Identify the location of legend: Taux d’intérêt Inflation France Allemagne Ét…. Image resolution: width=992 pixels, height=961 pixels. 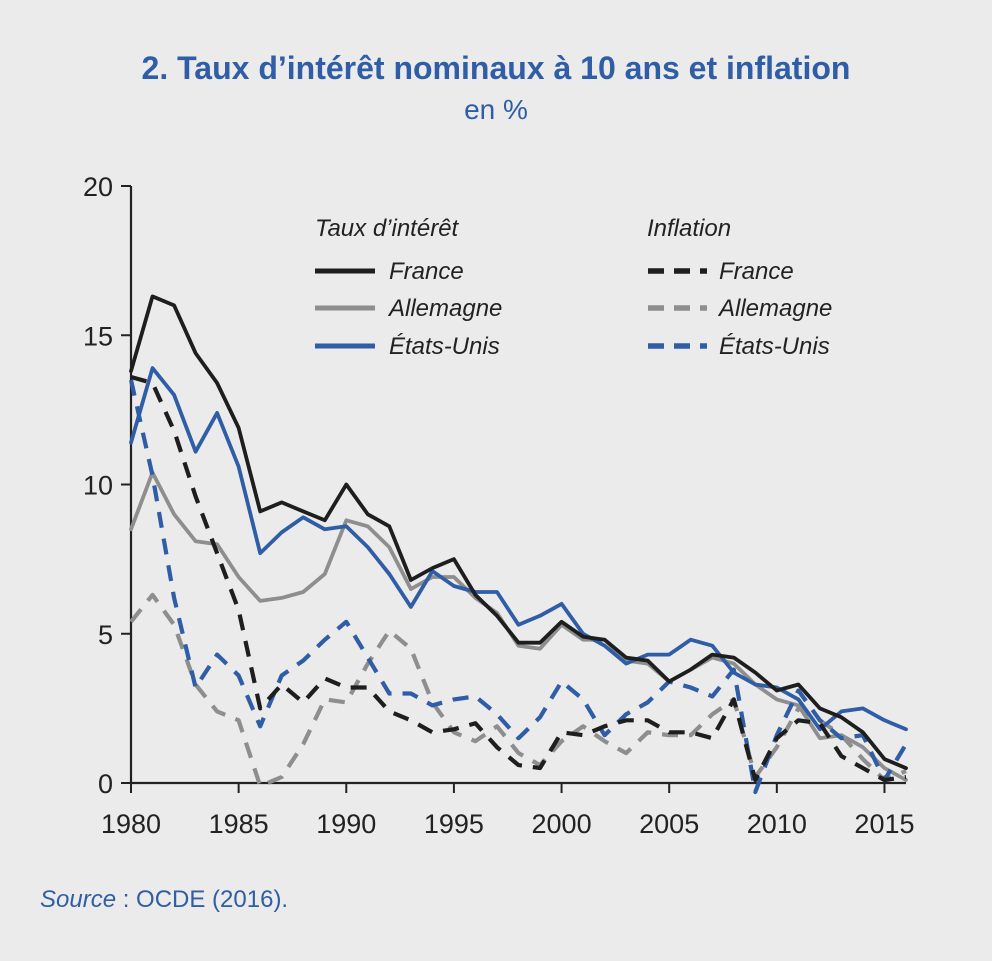
(573, 287).